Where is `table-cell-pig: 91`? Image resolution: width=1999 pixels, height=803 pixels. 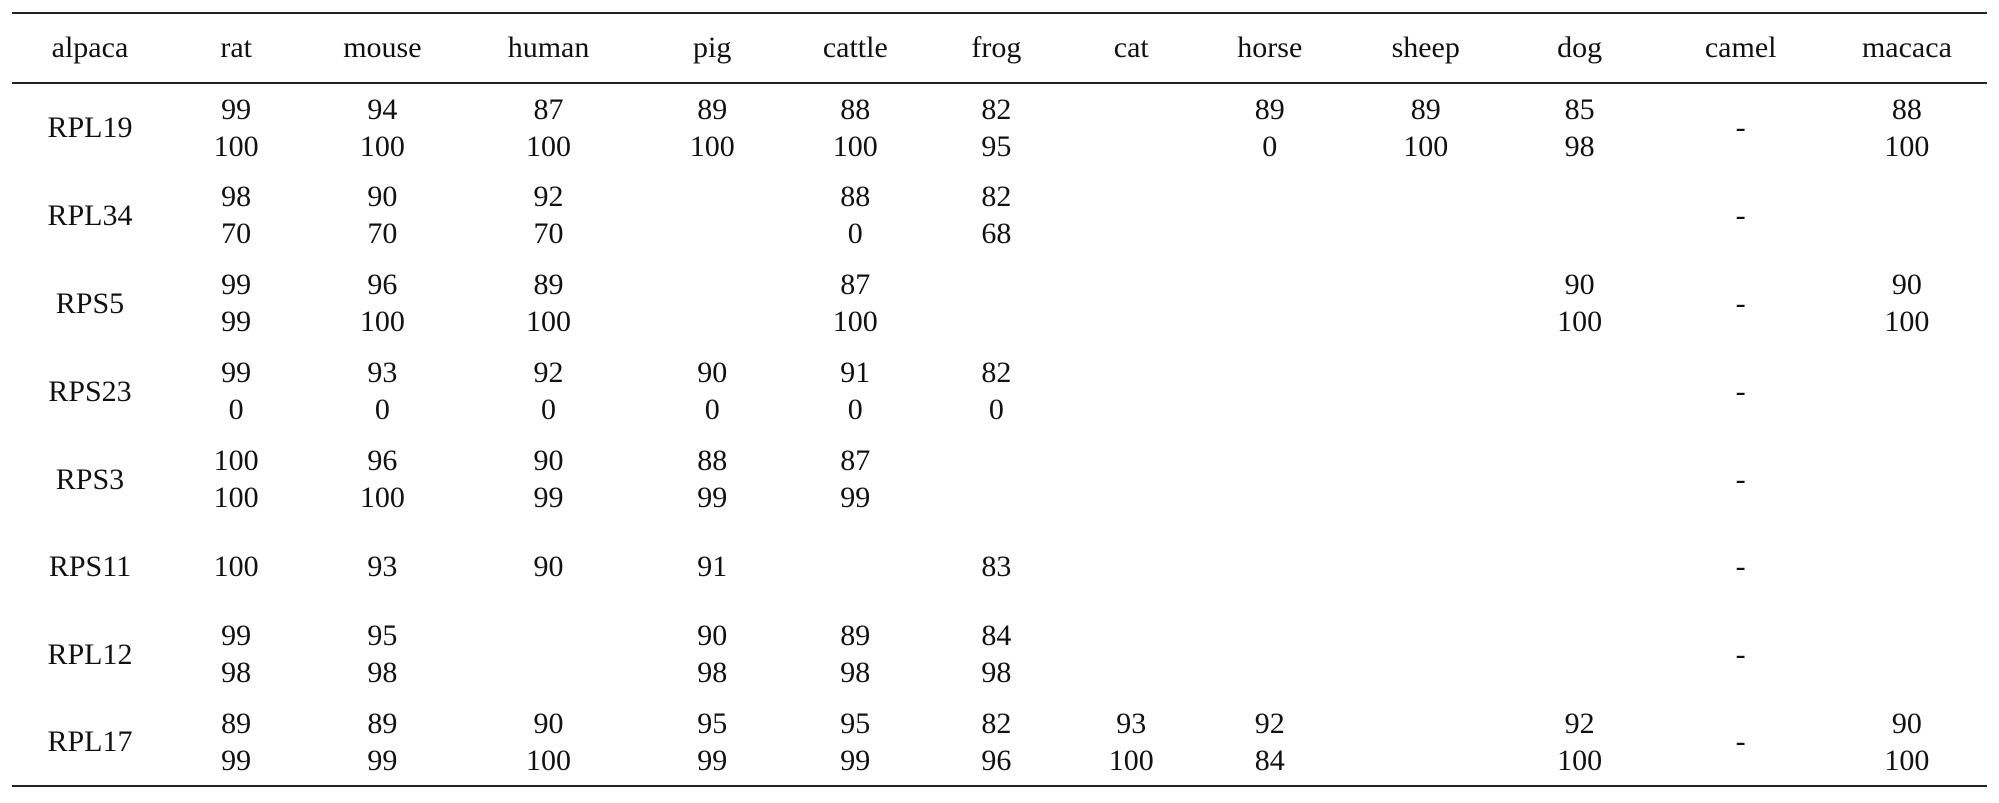 table-cell-pig: 91 is located at coordinates (712, 566).